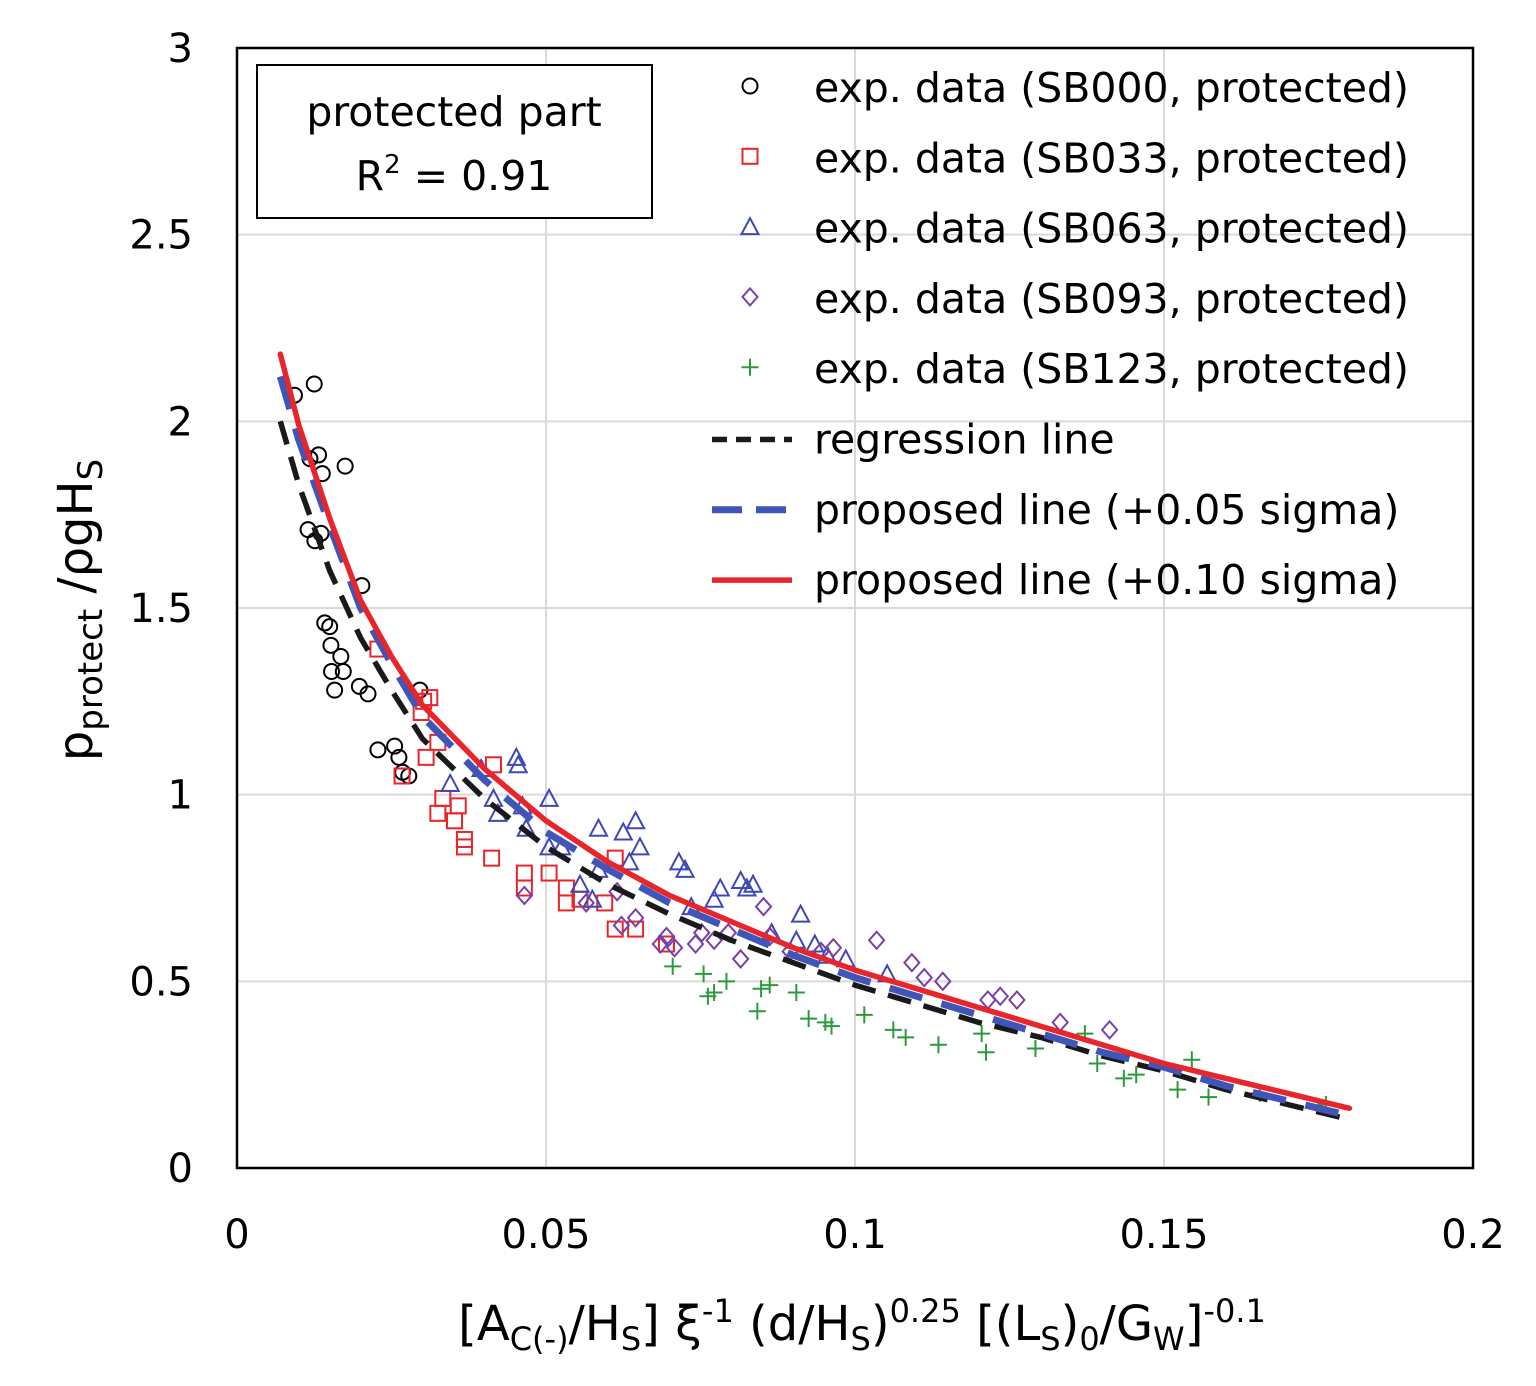 The width and height of the screenshot is (1536, 1386). I want to click on y-tick-label: 1.5, so click(161, 609).